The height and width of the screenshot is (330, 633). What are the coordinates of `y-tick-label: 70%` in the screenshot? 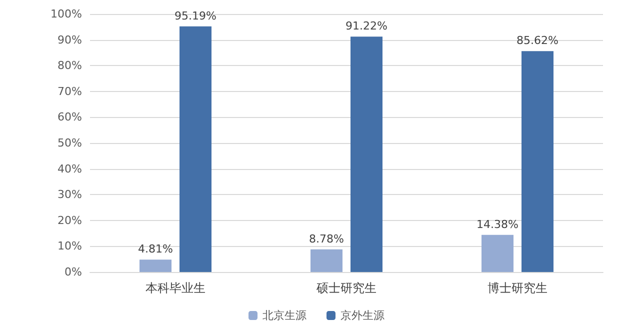 It's located at (70, 91).